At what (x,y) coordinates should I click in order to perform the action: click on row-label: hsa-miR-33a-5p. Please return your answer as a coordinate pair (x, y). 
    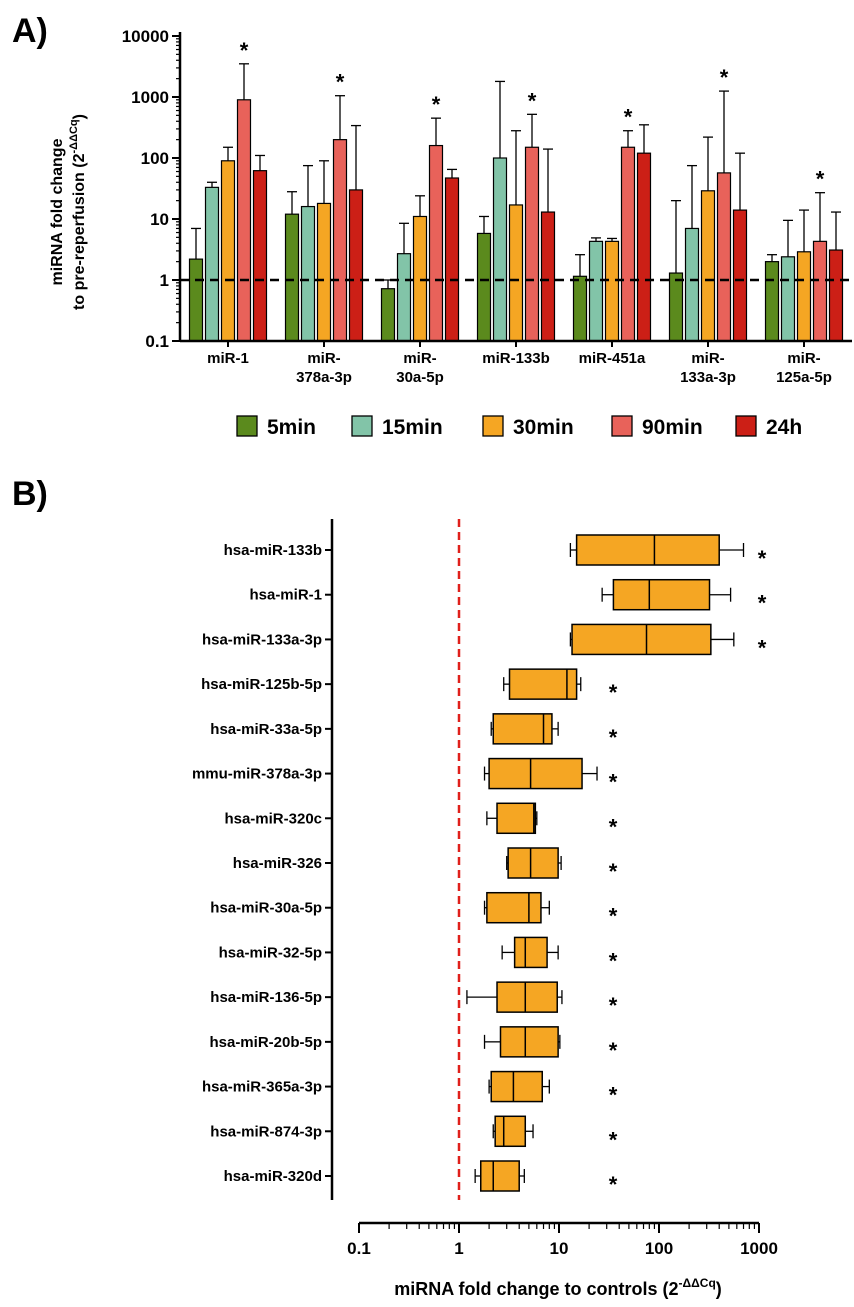
    Looking at the image, I should click on (266, 729).